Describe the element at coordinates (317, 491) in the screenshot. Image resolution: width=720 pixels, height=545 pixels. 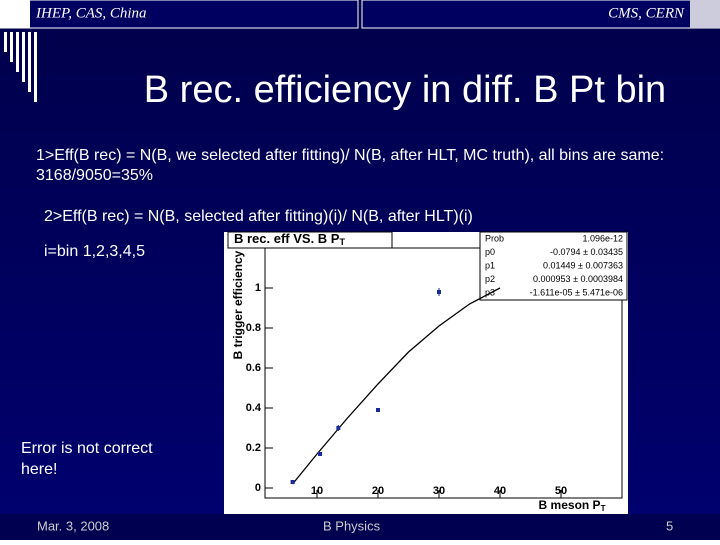
I see `x-tick-label: 10` at that location.